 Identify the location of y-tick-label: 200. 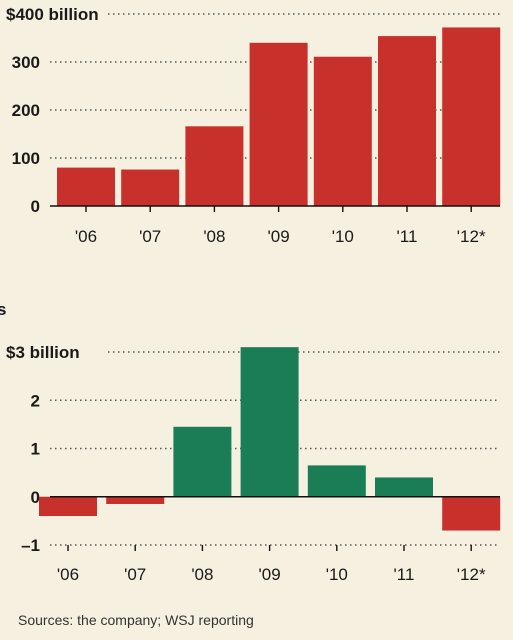
(26, 110).